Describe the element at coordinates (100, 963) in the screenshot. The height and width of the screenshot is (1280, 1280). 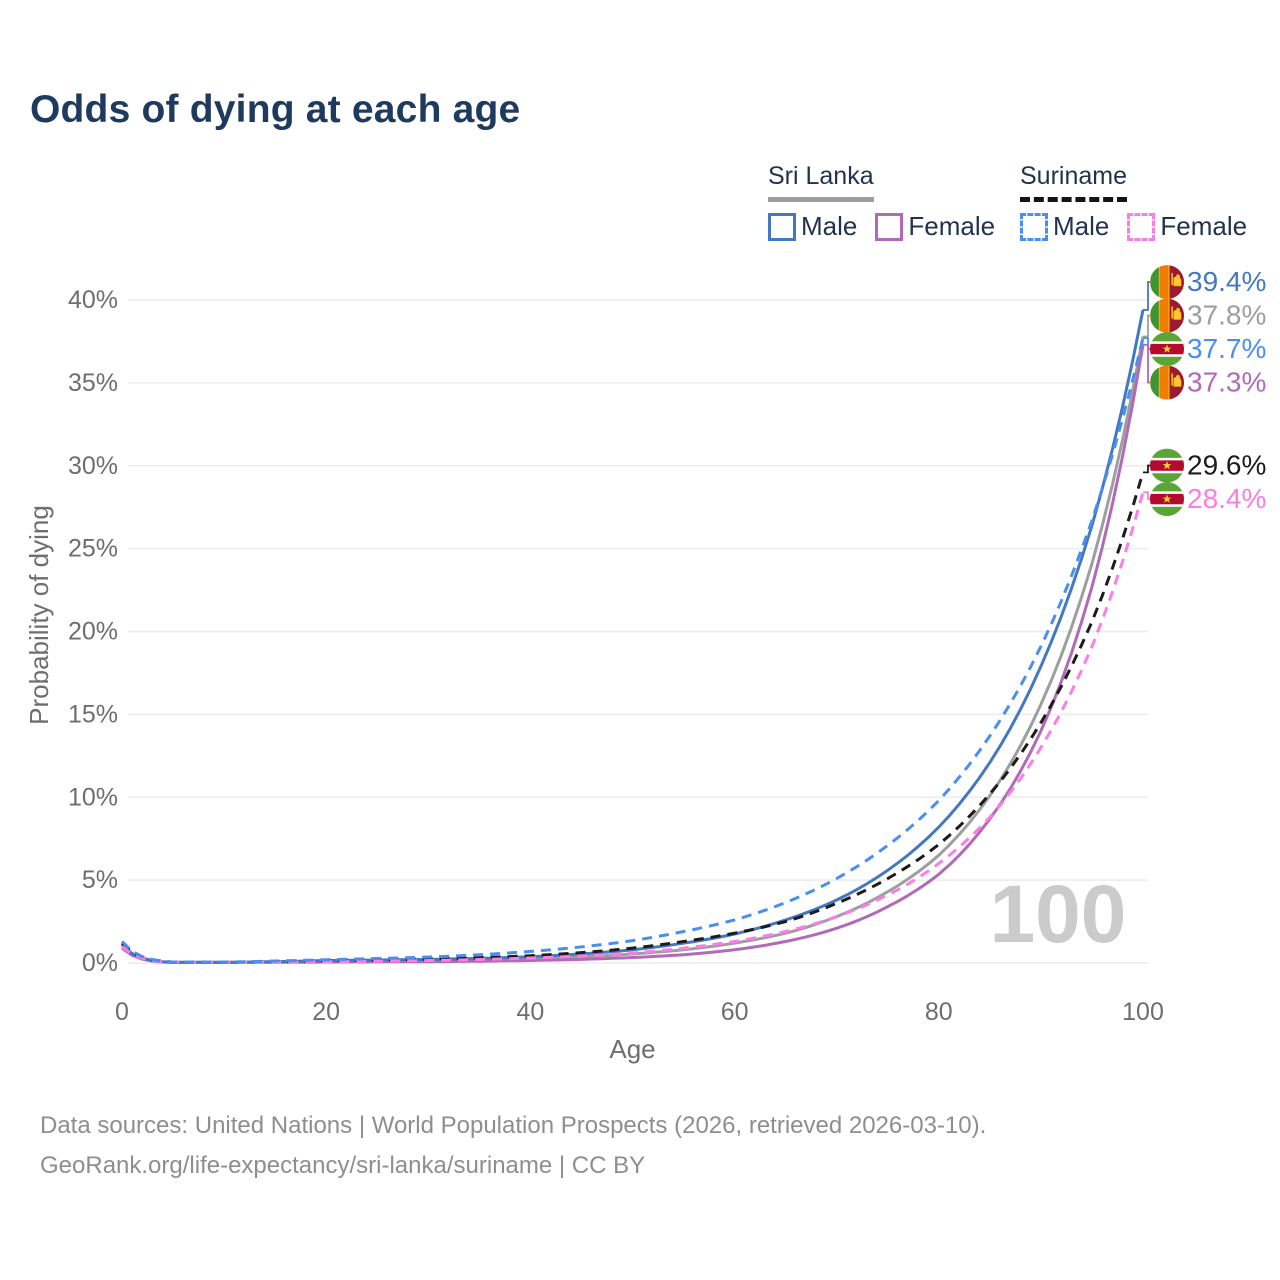
I see `y-tick-label: 0%` at that location.